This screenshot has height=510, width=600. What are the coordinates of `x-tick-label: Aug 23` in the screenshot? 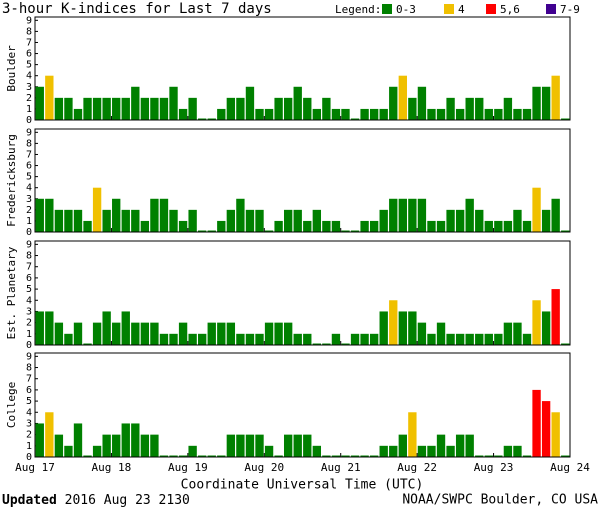 It's located at (494, 467).